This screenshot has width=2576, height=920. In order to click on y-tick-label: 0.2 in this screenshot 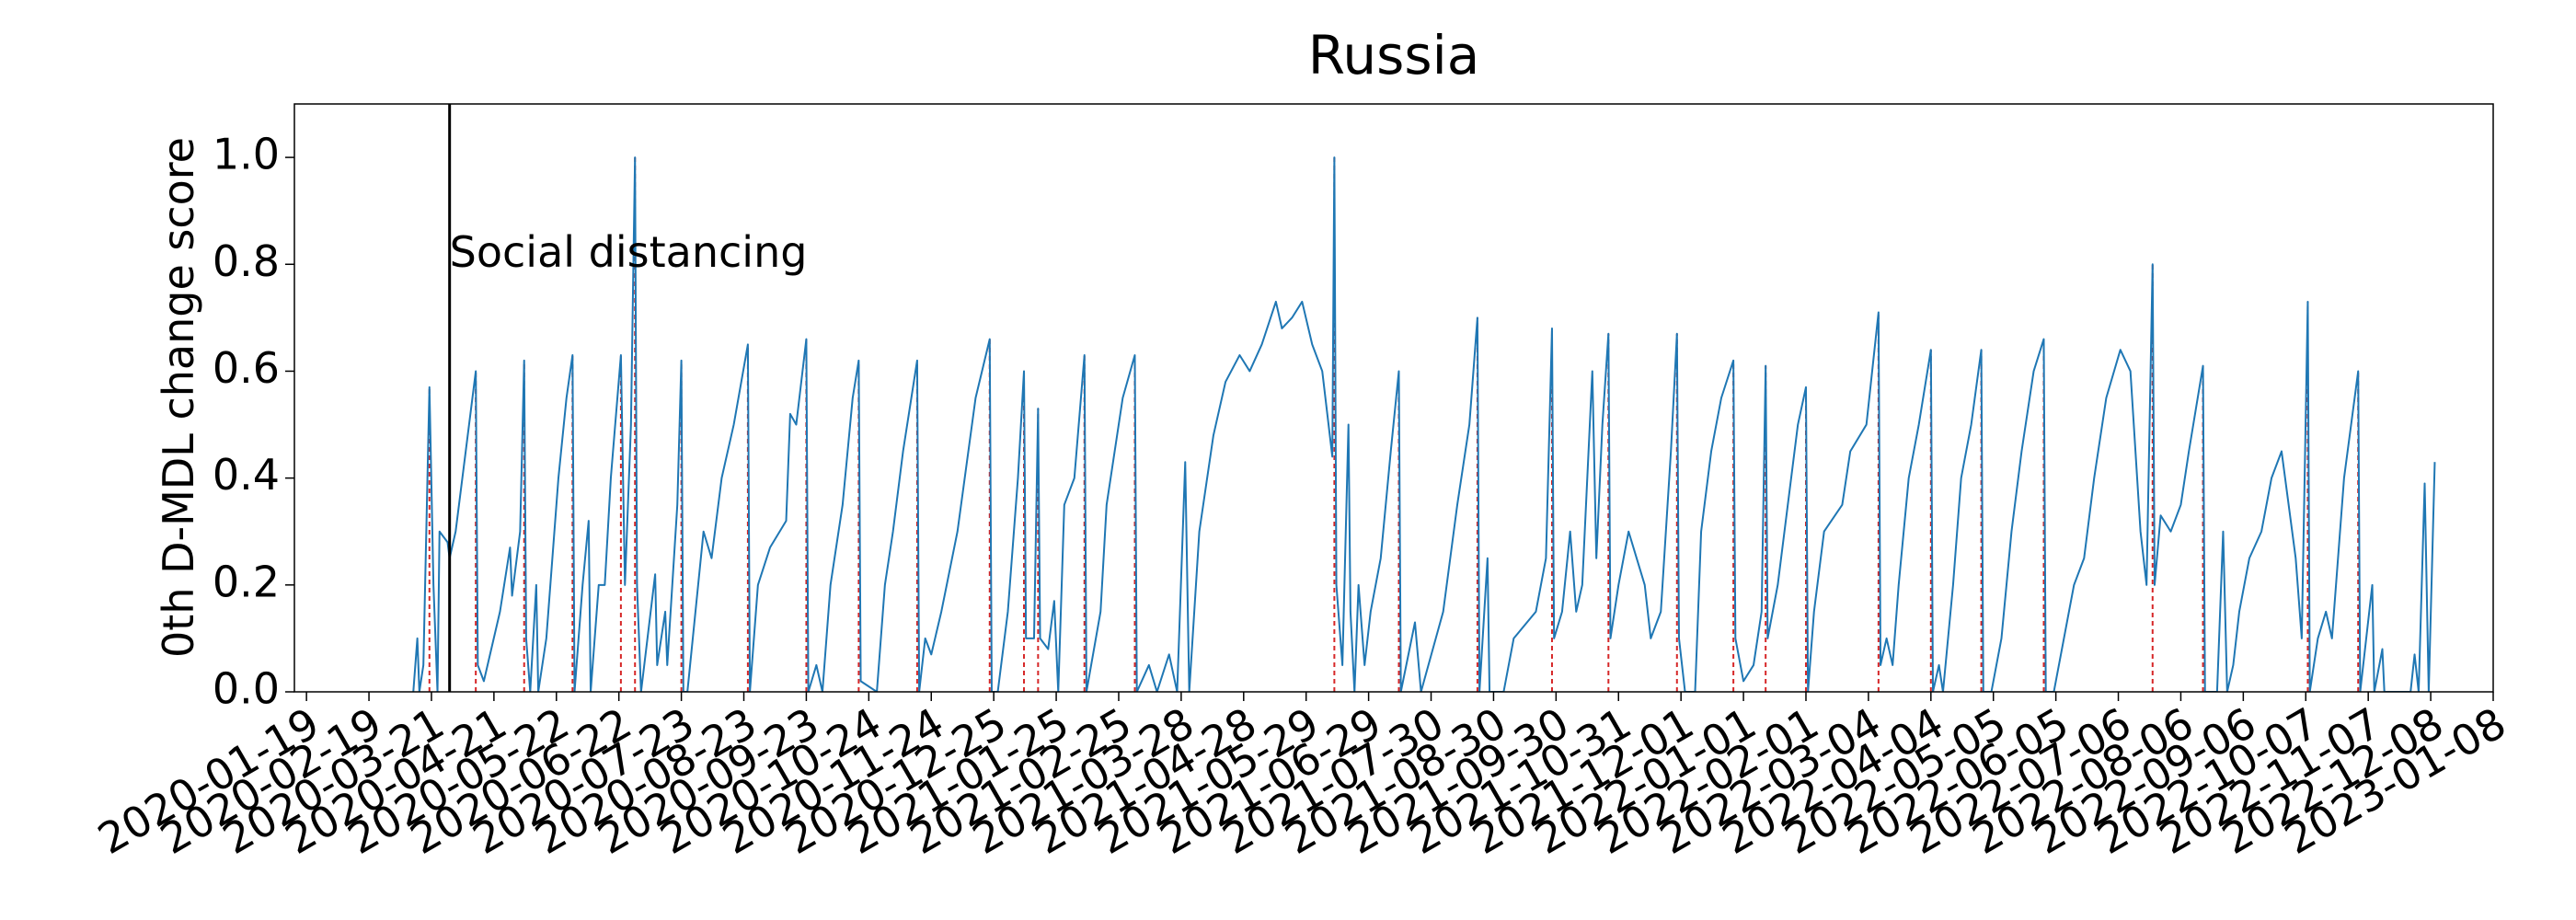, I will do `click(246, 581)`.